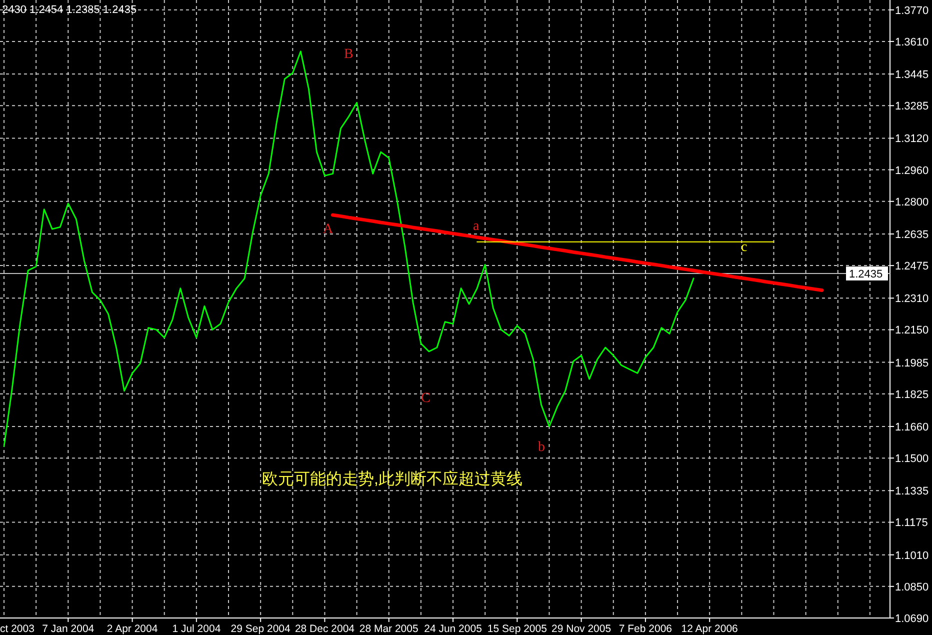  Describe the element at coordinates (912, 42) in the screenshot. I see `y-tick-label: 1.3610` at that location.